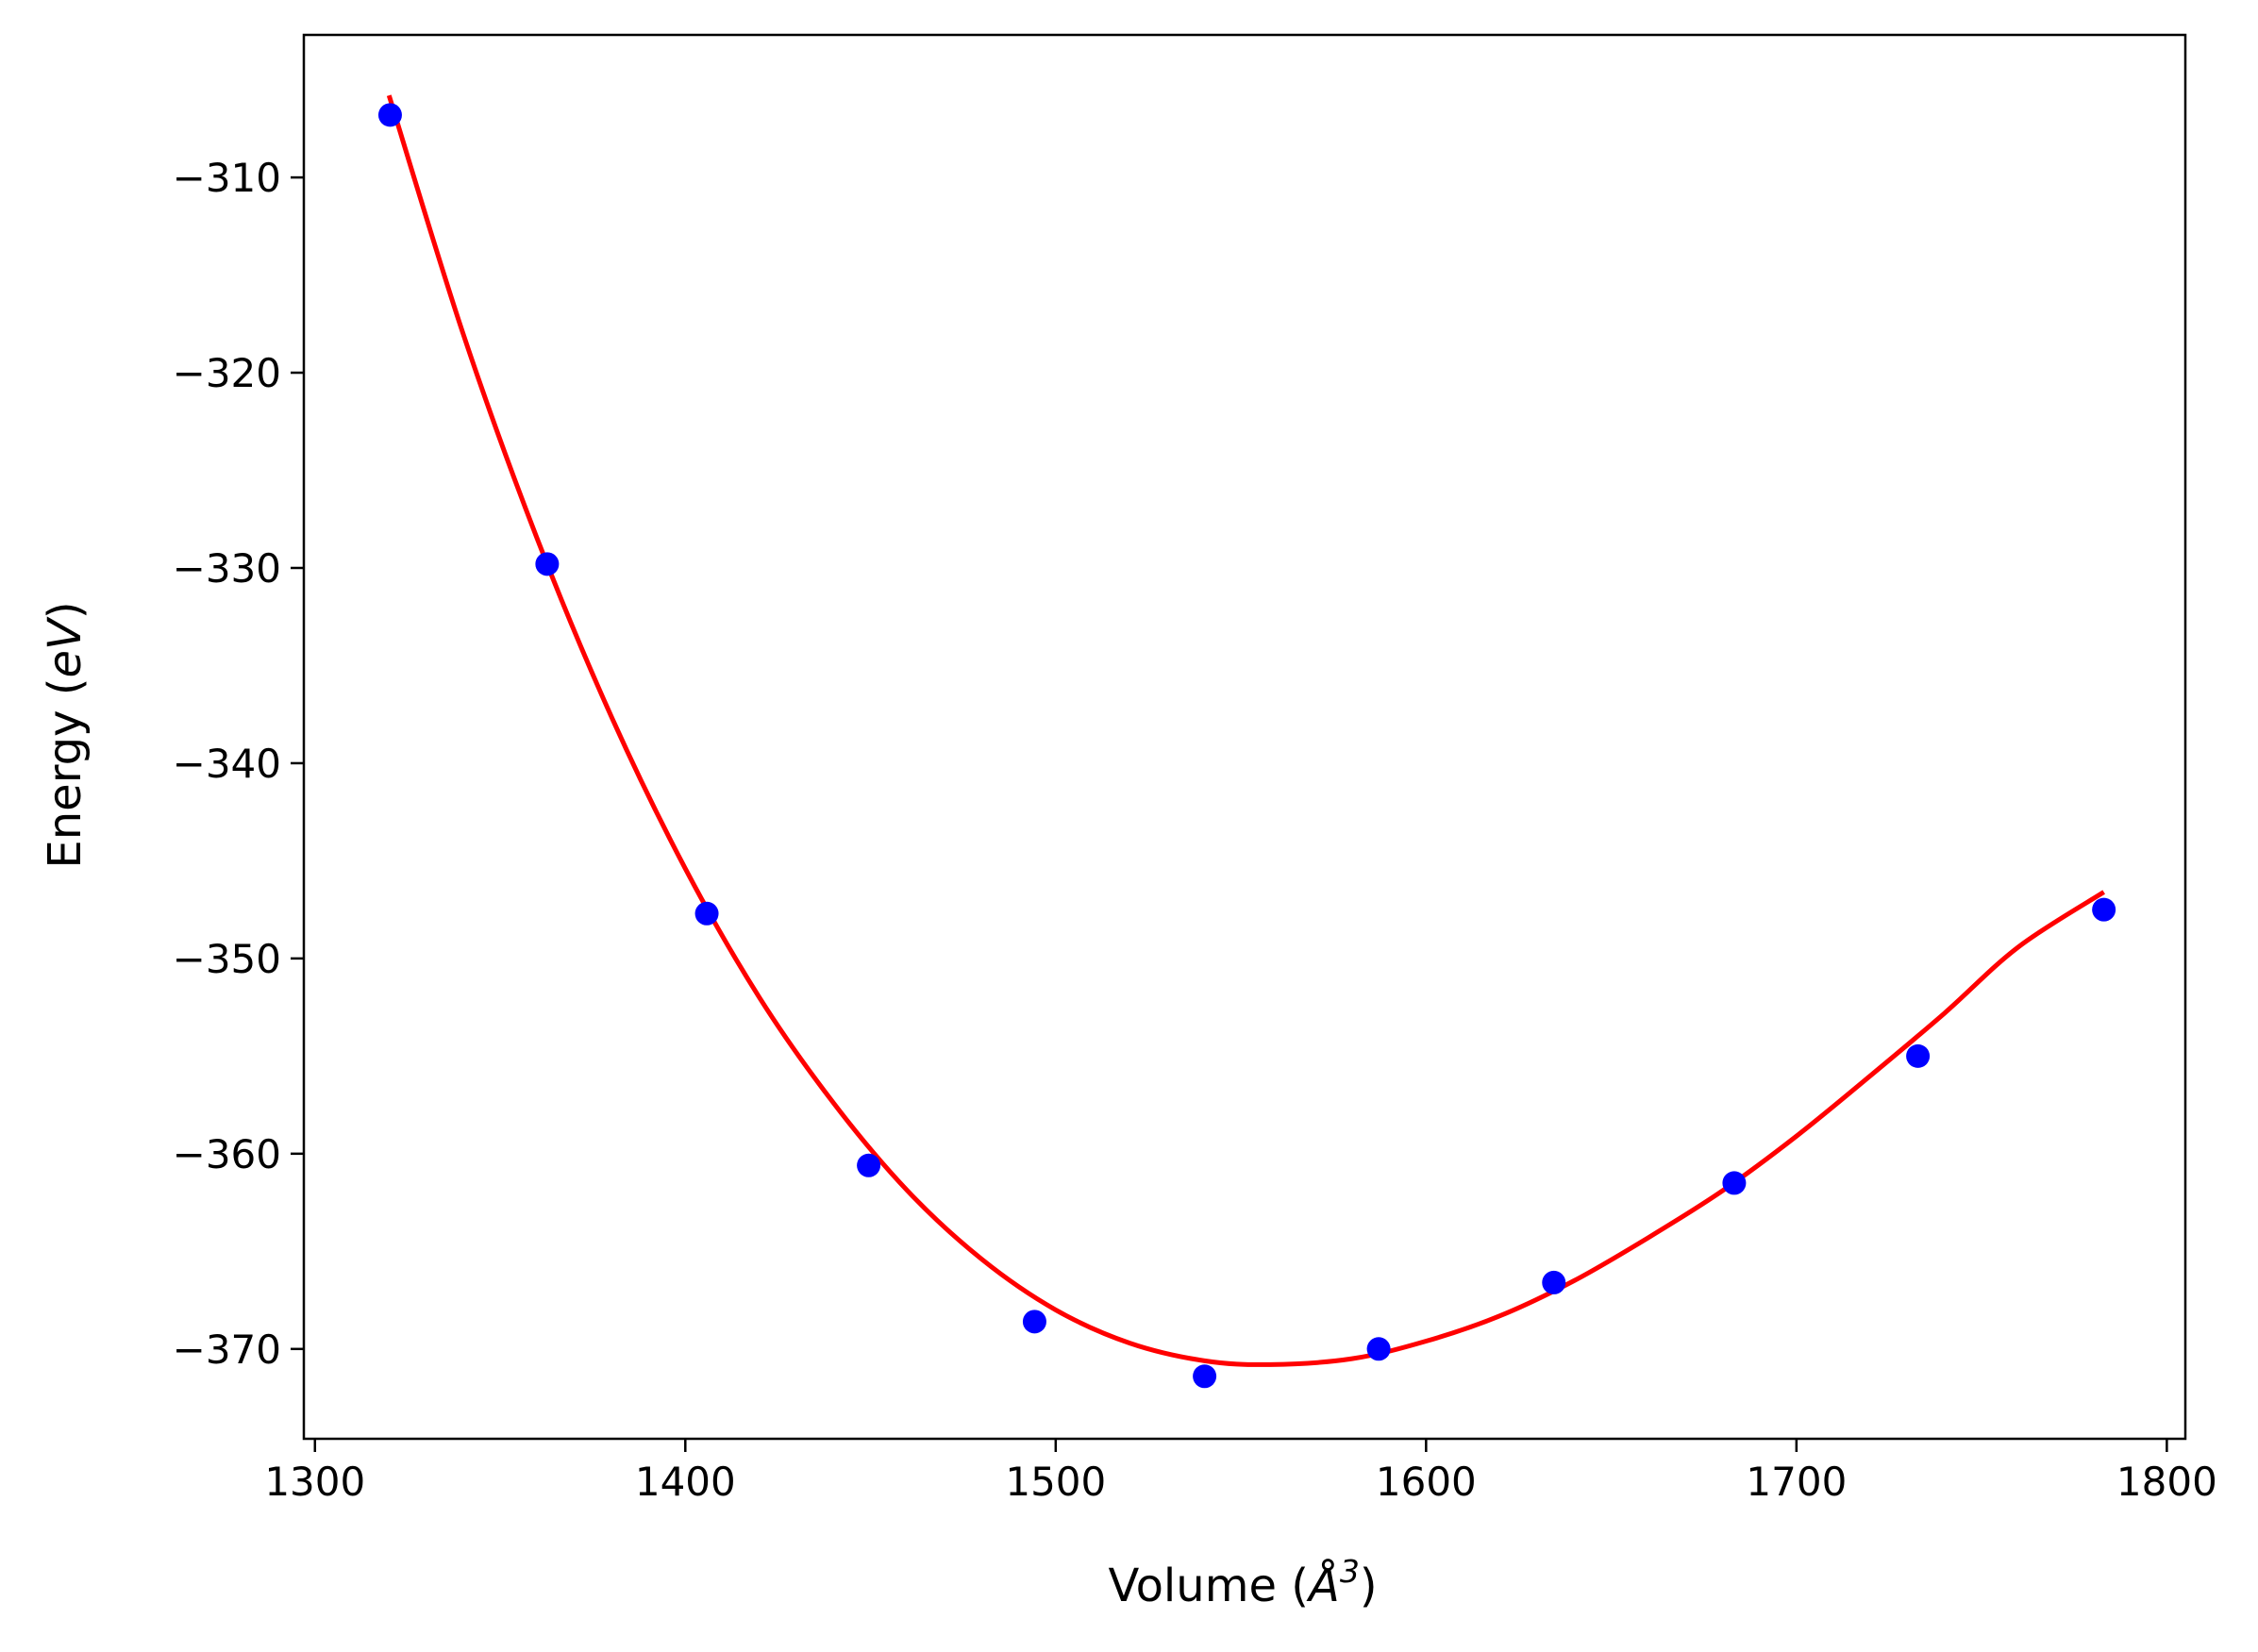  What do you see at coordinates (1797, 1482) in the screenshot?
I see `x-tick-label: 1700` at bounding box center [1797, 1482].